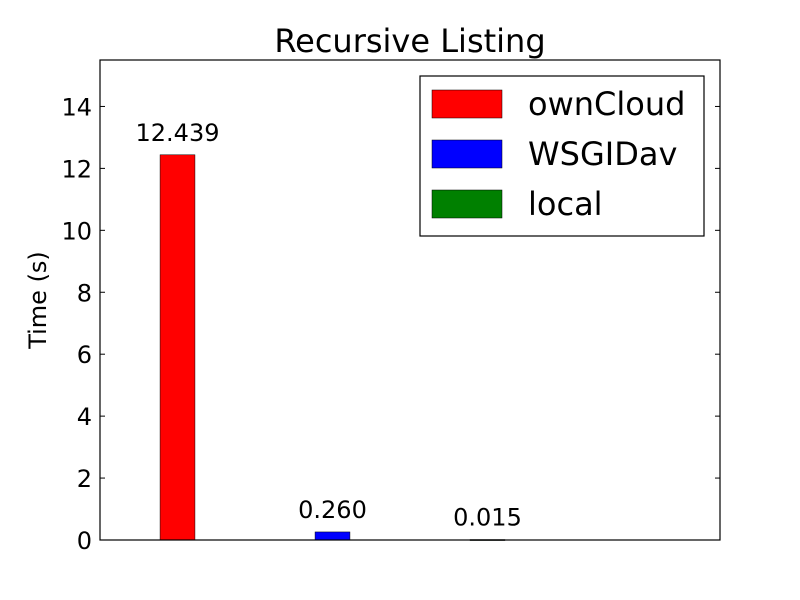  I want to click on bar-value-label-owncloud: 12.439, so click(178, 133).